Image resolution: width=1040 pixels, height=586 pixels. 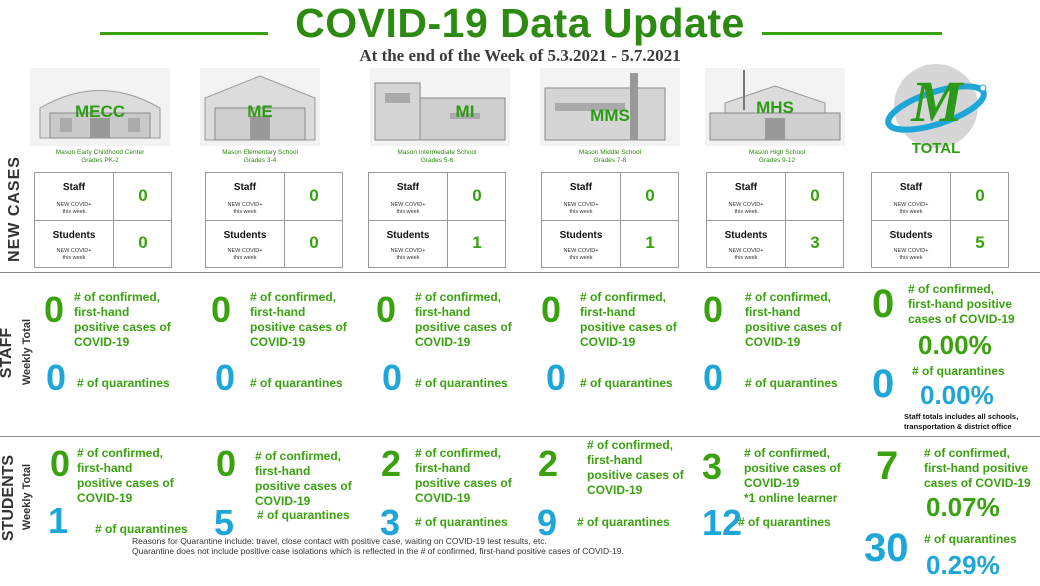 What do you see at coordinates (60, 463) in the screenshot?
I see `student-confirmed-mecc: 0` at bounding box center [60, 463].